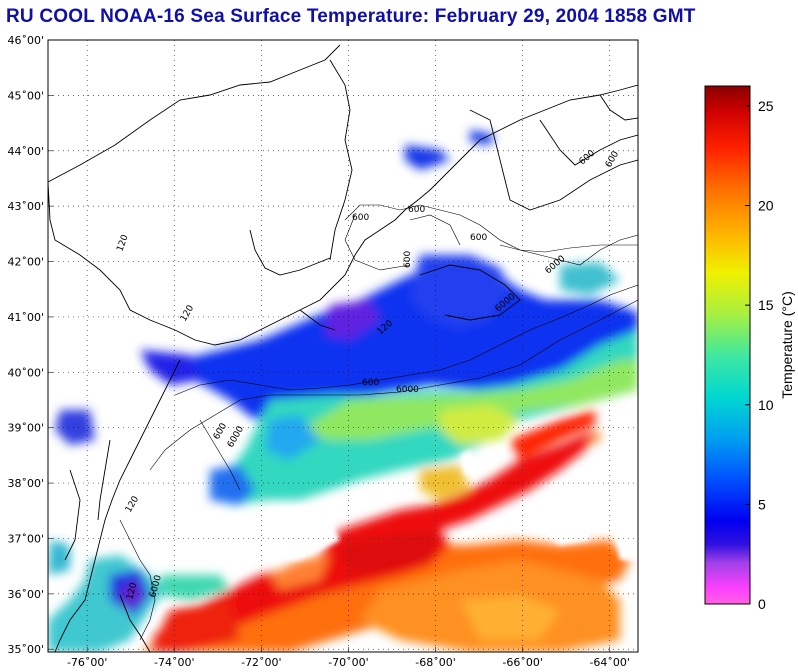 Image resolution: width=798 pixels, height=672 pixels. Describe the element at coordinates (762, 604) in the screenshot. I see `colorbar-tick-label: 0` at that location.